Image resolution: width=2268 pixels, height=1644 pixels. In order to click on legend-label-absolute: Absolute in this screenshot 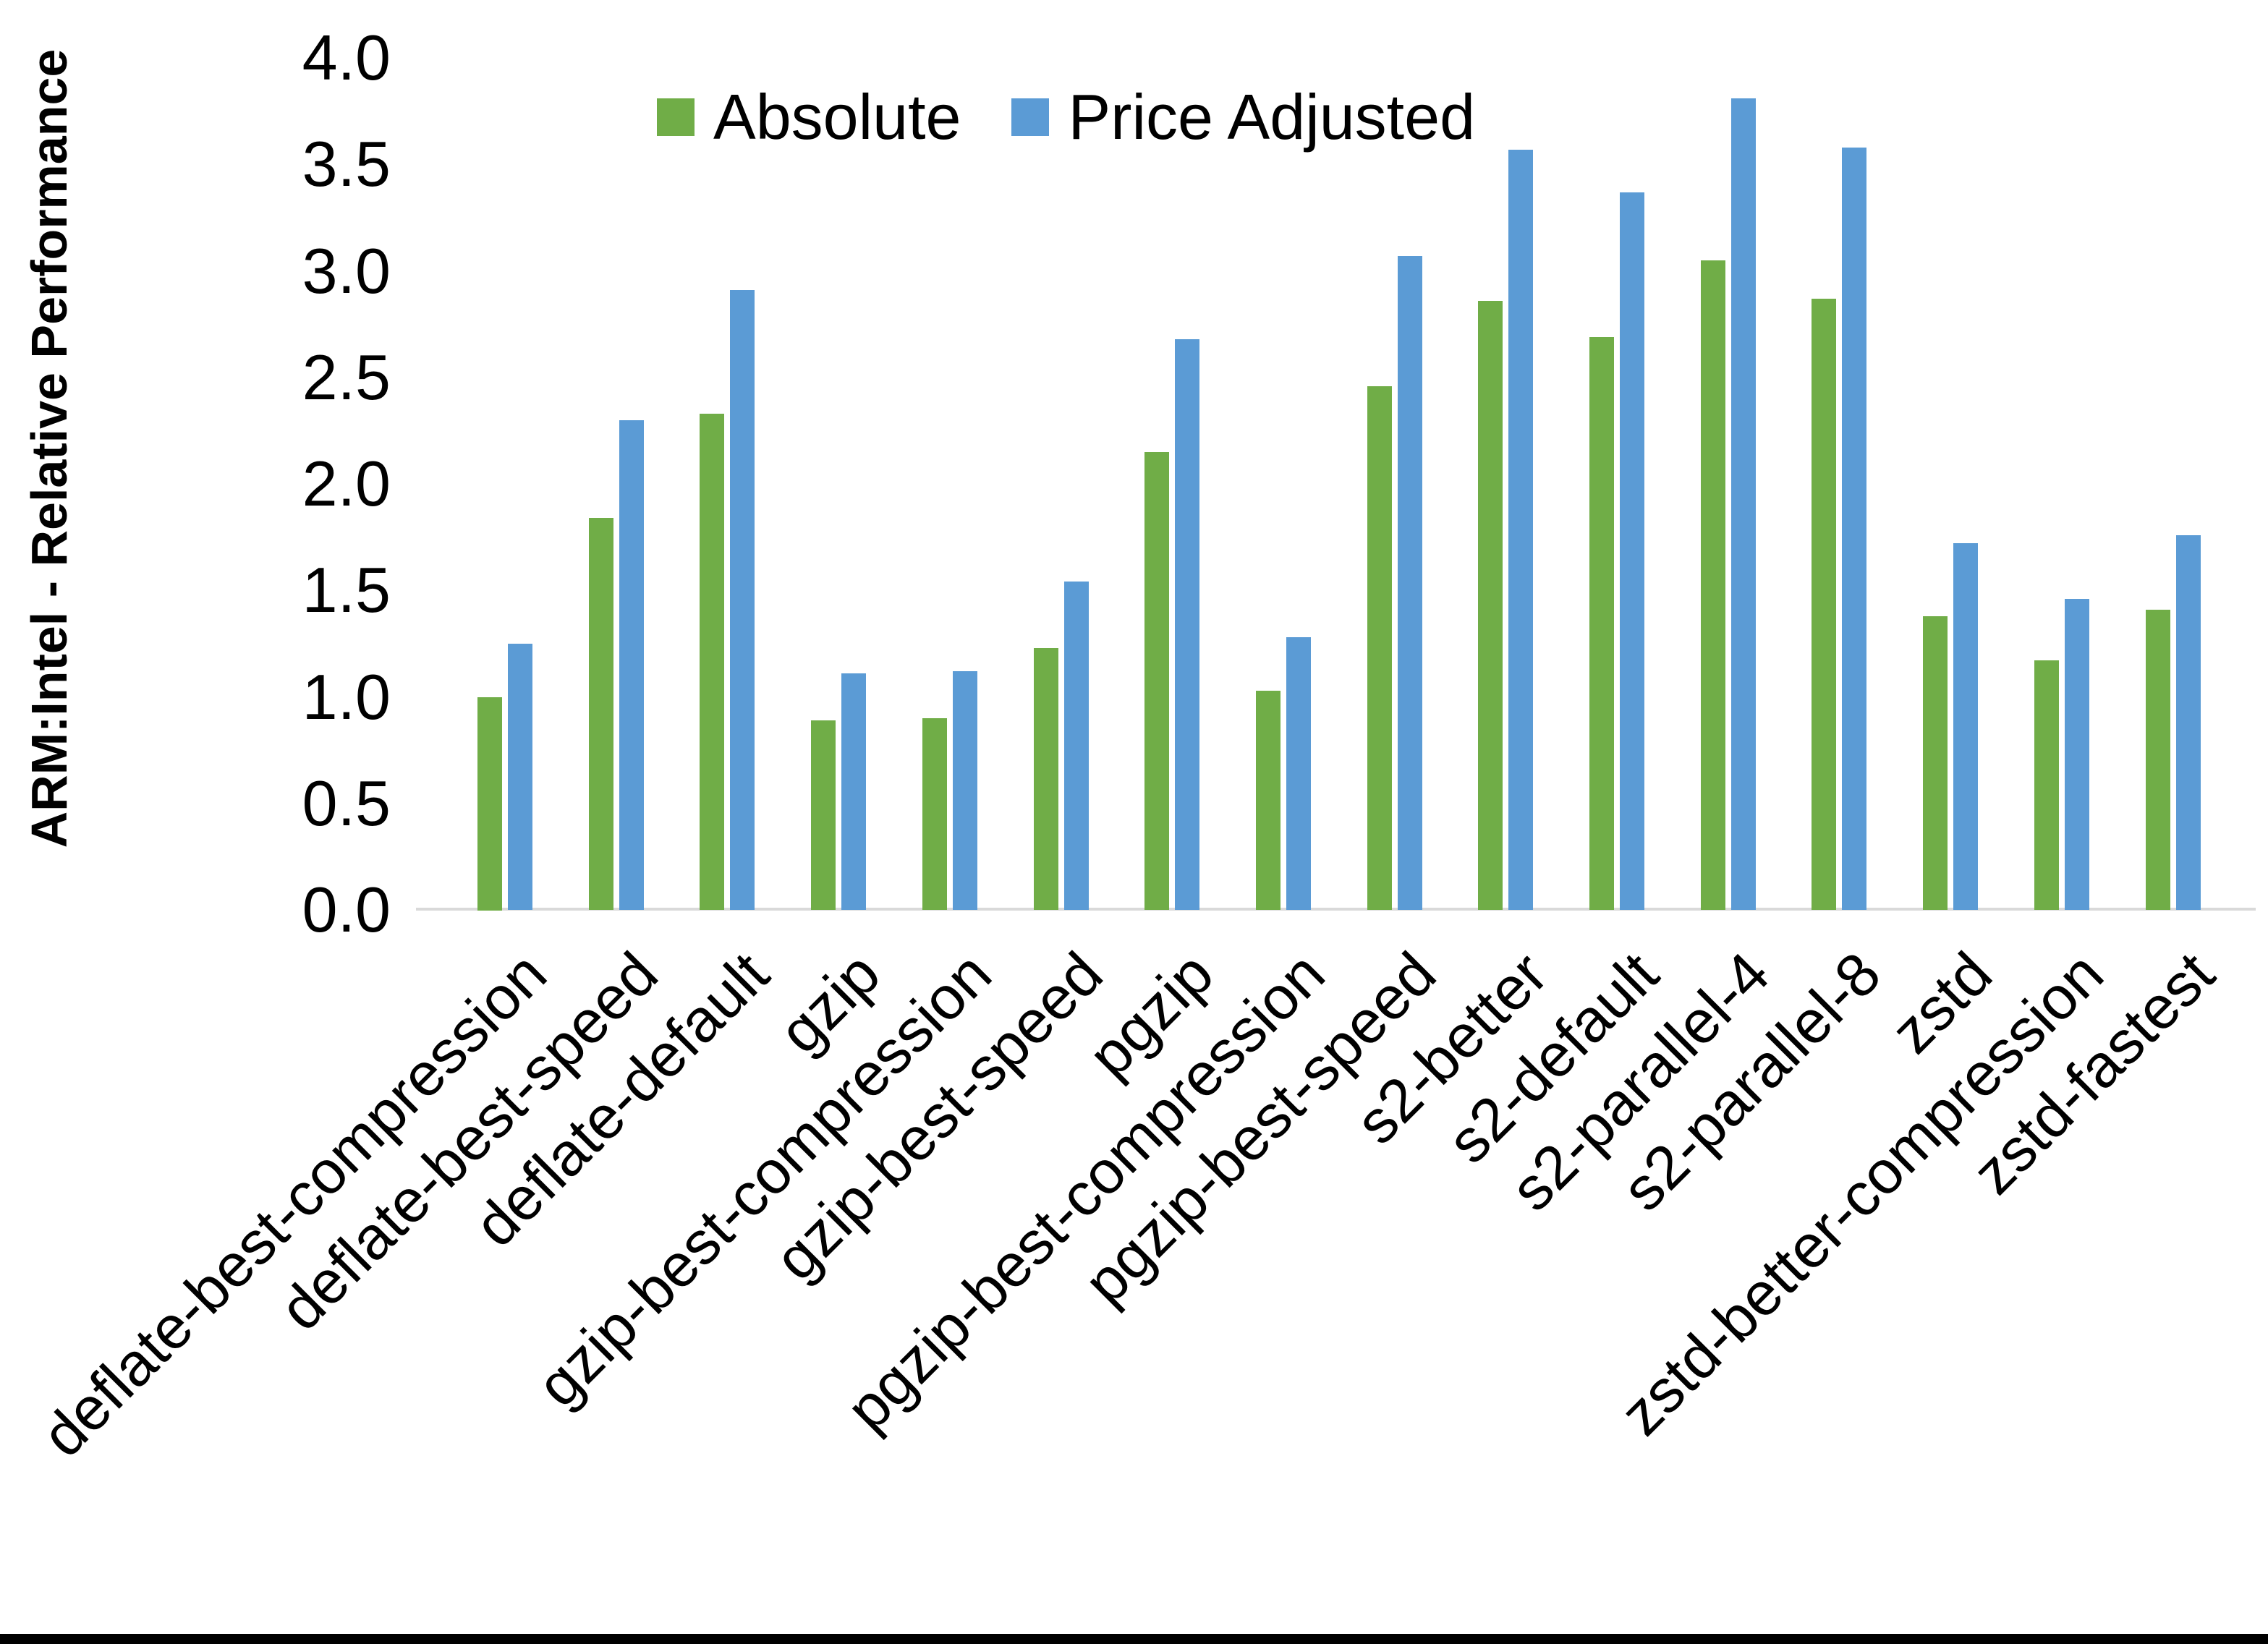, I will do `click(837, 117)`.